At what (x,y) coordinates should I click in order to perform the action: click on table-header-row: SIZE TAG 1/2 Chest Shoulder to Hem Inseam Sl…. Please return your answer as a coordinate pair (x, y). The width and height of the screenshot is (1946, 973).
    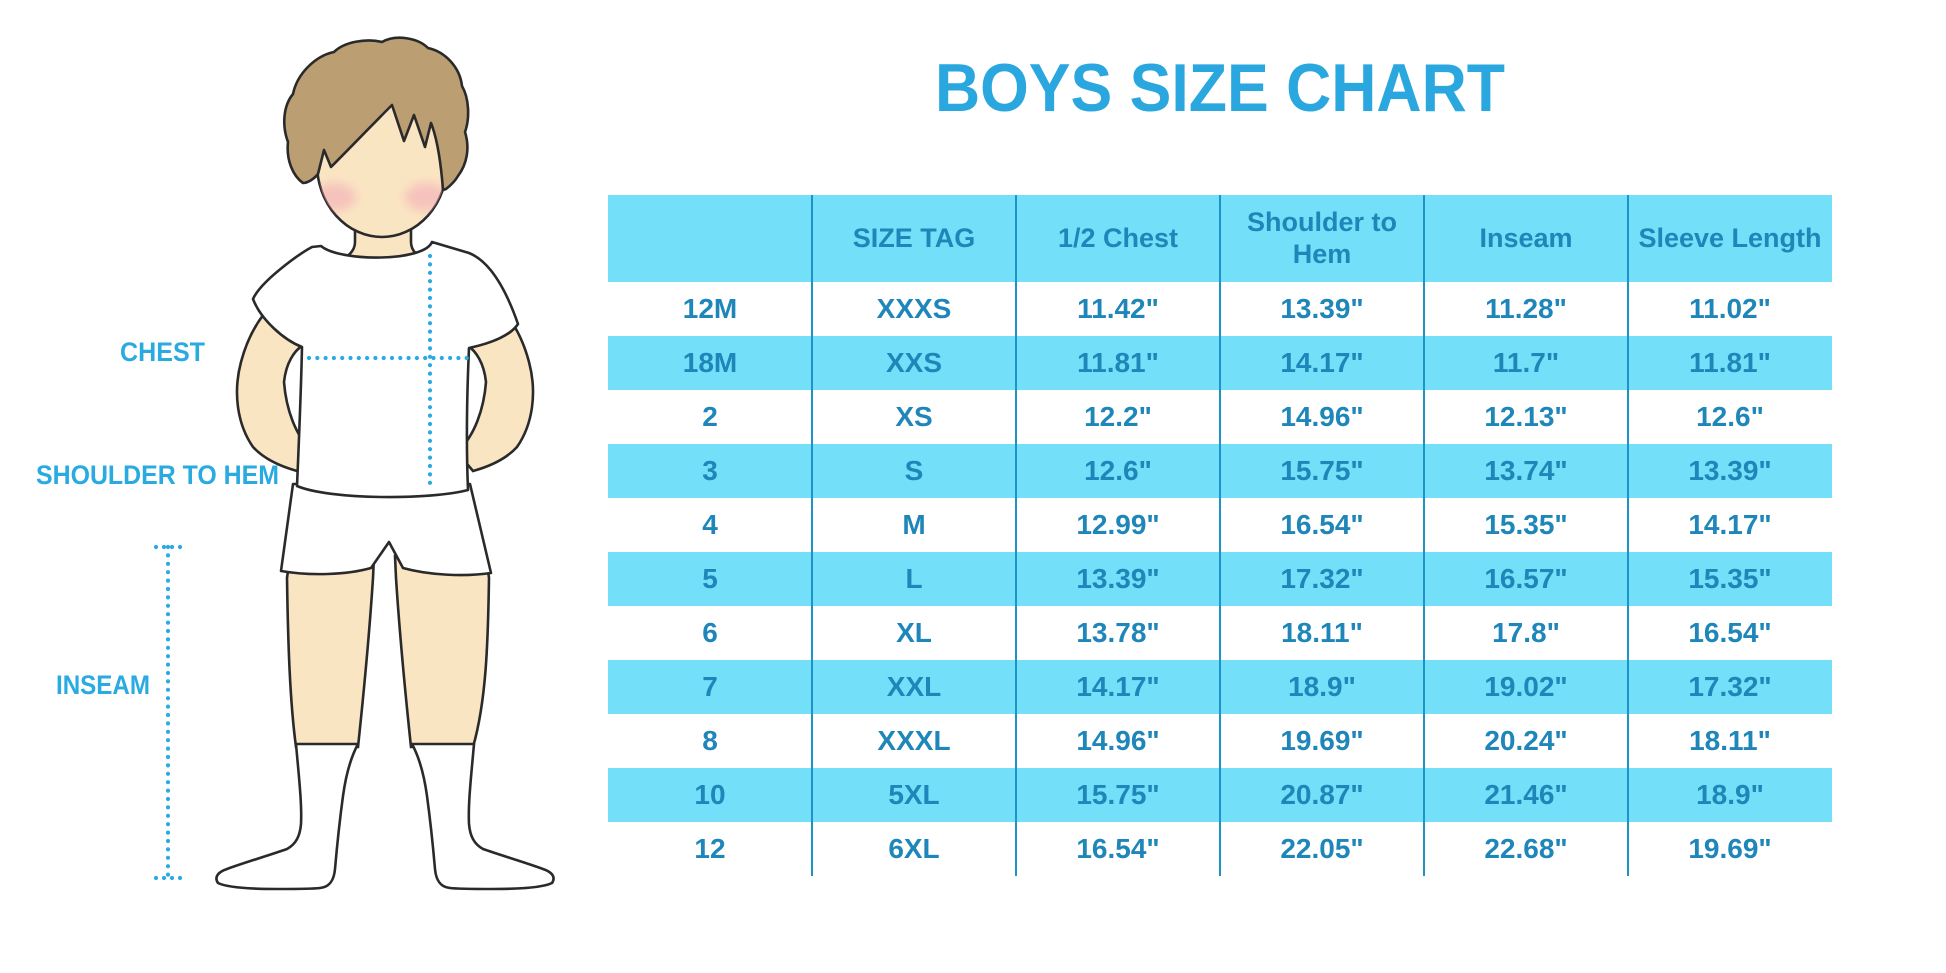
    Looking at the image, I should click on (1220, 238).